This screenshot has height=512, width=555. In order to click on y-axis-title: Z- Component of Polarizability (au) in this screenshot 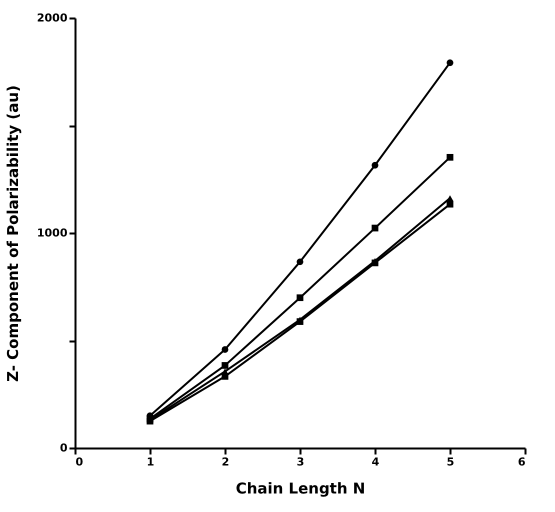, I will do `click(13, 233)`.